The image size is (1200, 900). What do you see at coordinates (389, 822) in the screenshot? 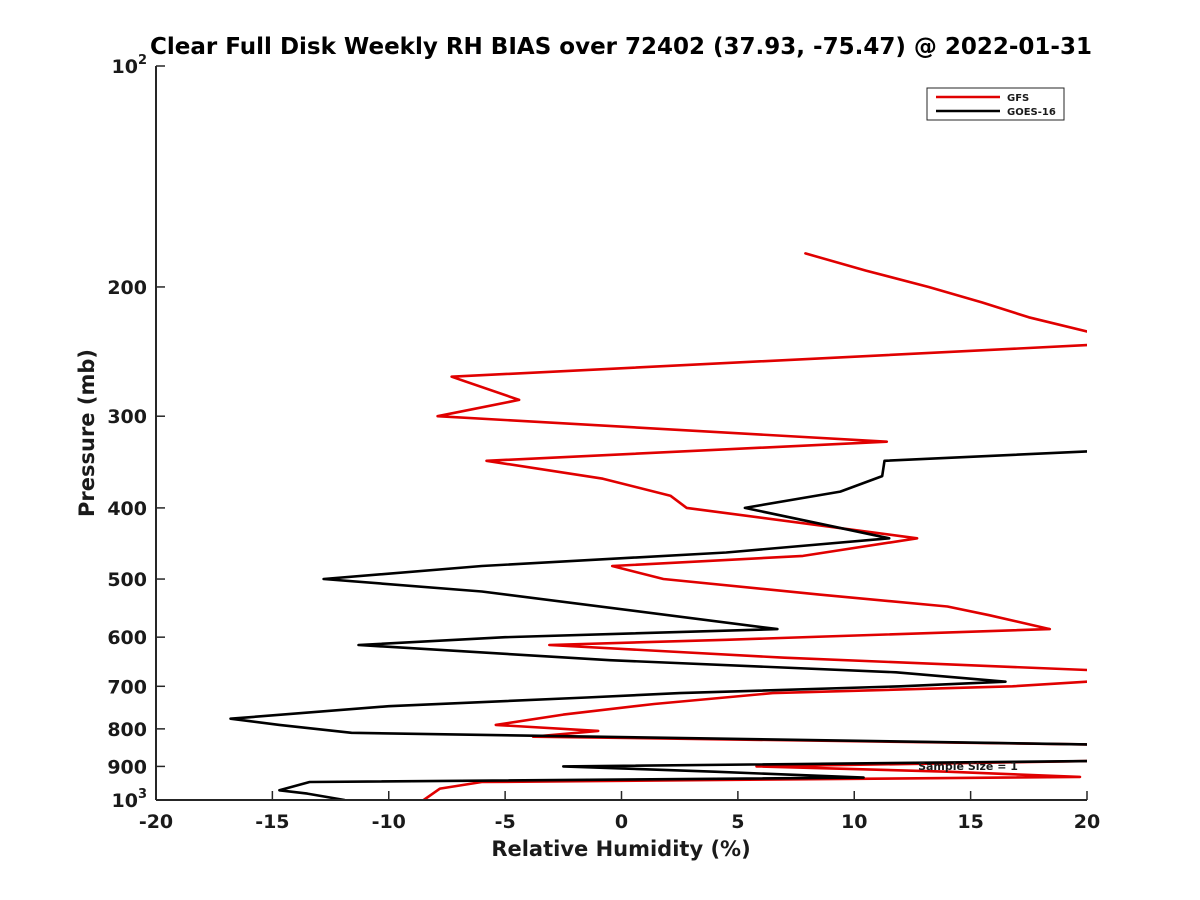
I see `x-tick-label: -10` at bounding box center [389, 822].